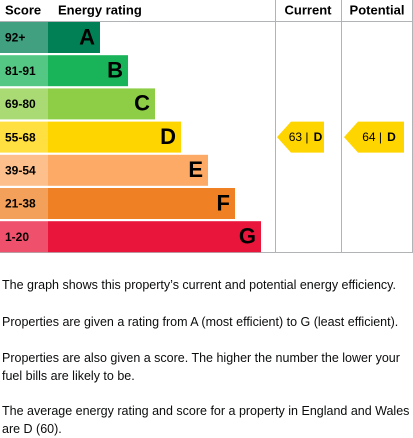 This screenshot has height=438, width=413. I want to click on rating-letter: A, so click(87, 36).